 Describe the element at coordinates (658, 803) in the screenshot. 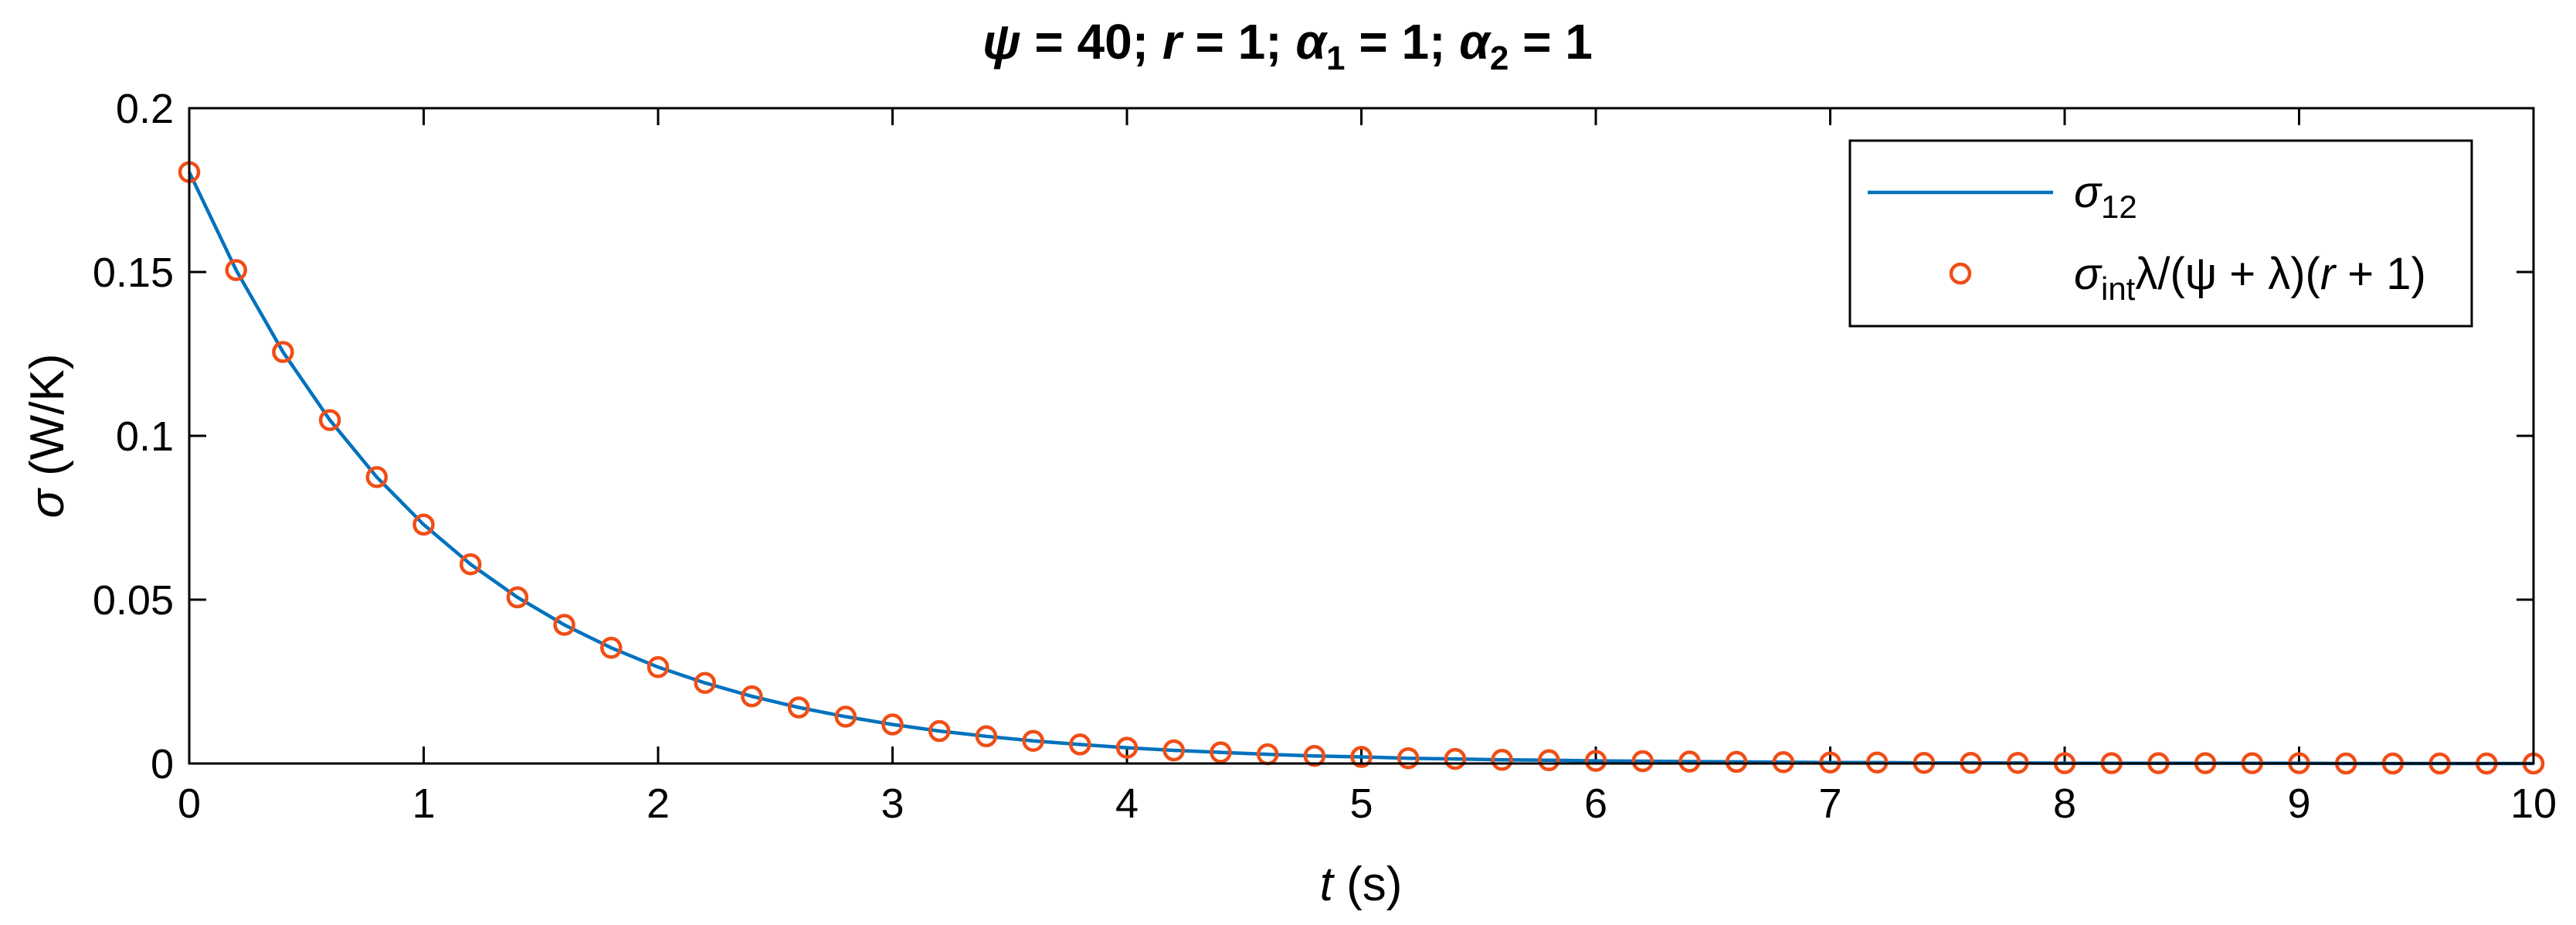

I see `x-tick-label: 2` at that location.